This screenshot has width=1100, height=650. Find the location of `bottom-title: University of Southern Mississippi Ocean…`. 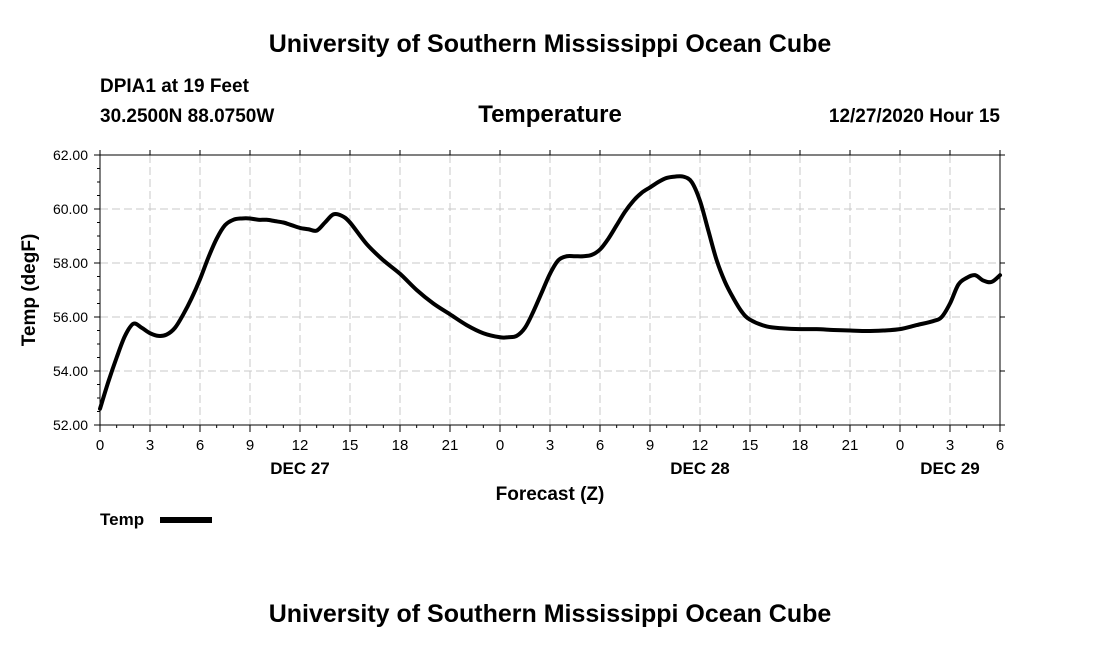

bottom-title: University of Southern Mississippi Ocean… is located at coordinates (550, 614).